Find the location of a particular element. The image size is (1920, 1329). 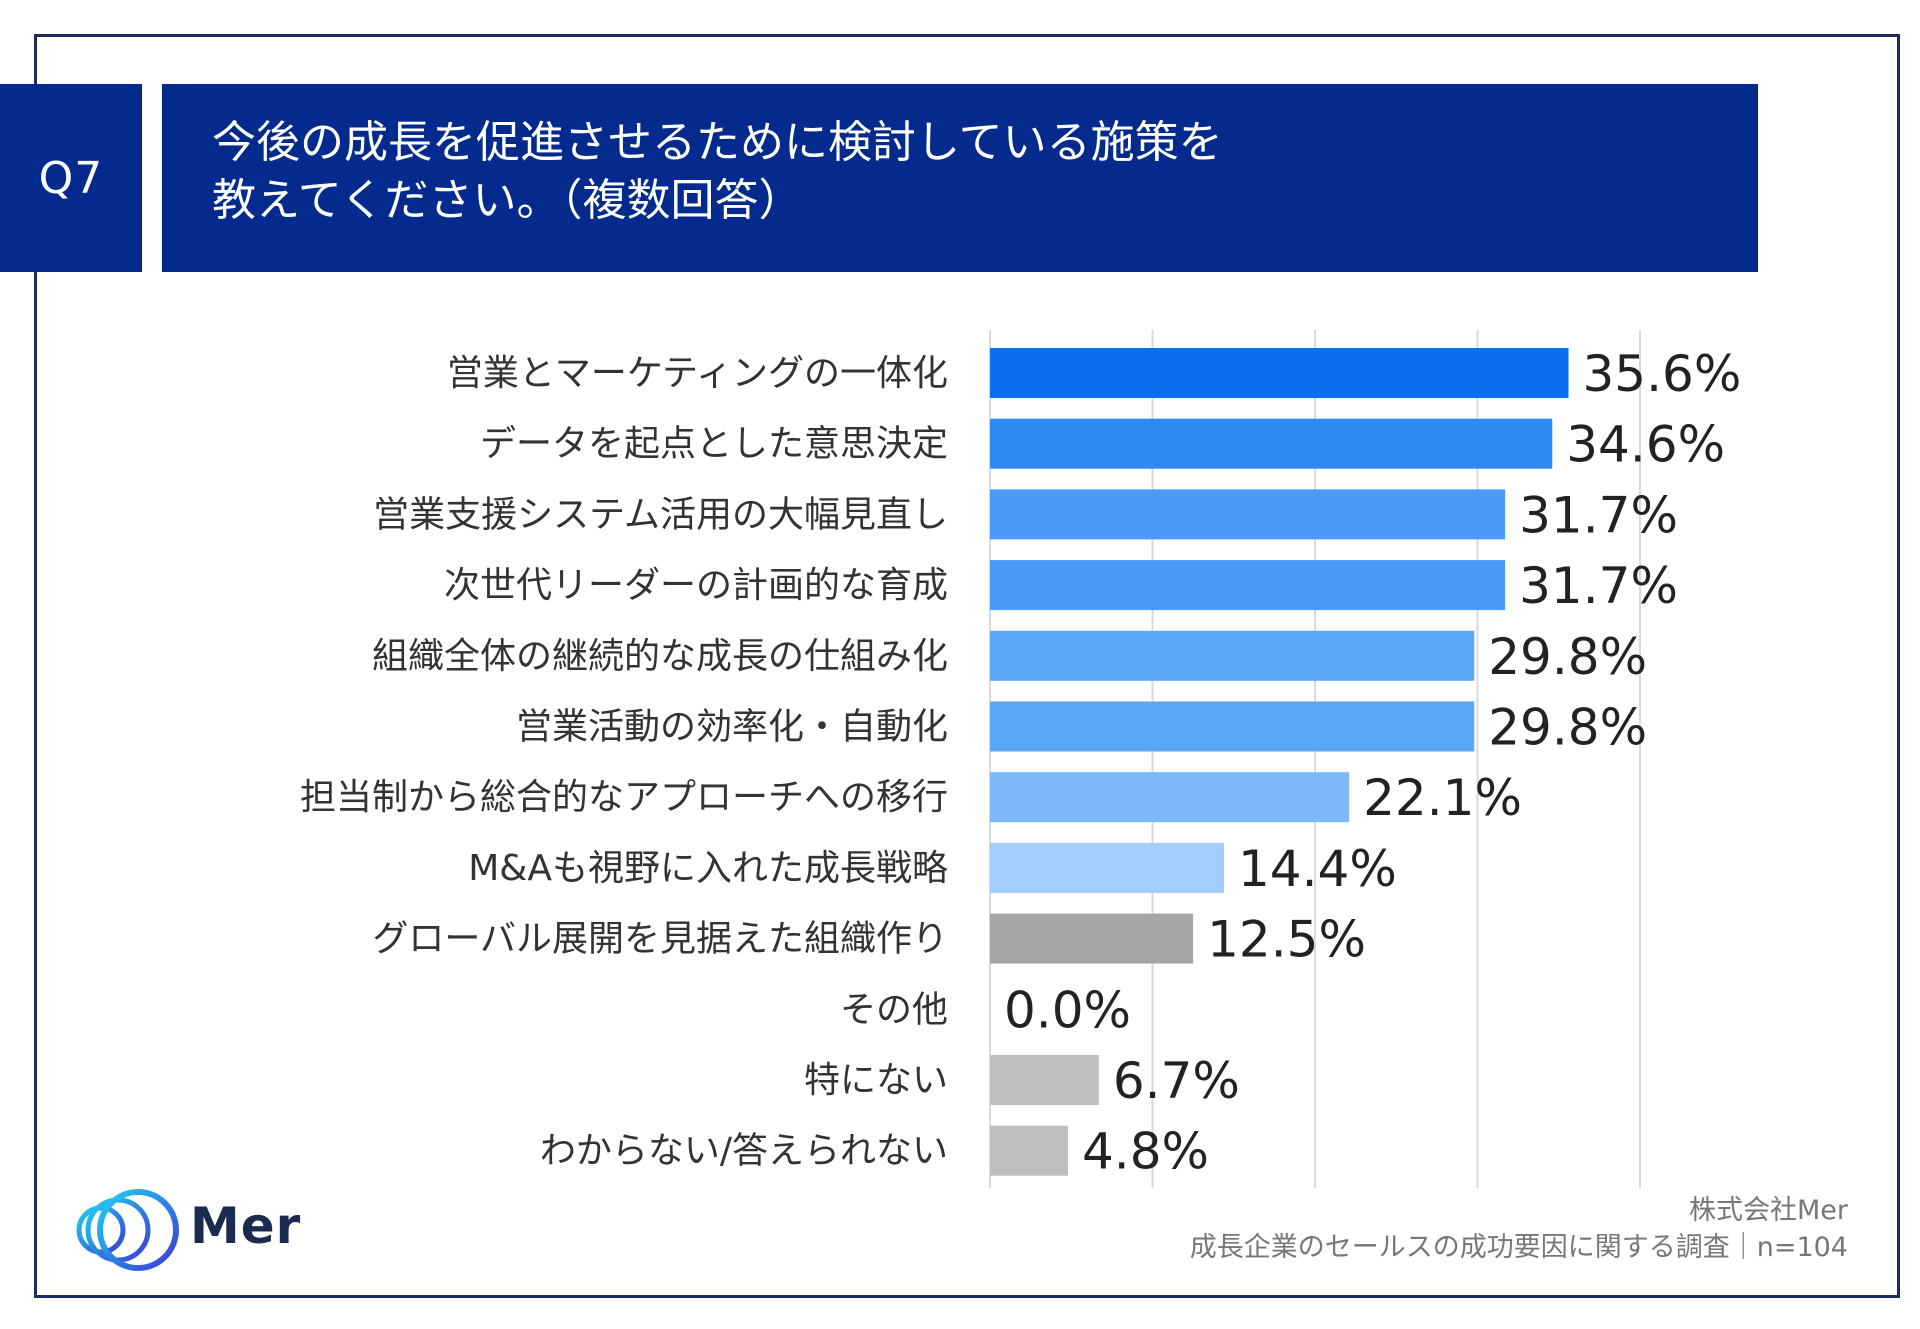

footer-company: 株式会社Mer is located at coordinates (1768, 1210).